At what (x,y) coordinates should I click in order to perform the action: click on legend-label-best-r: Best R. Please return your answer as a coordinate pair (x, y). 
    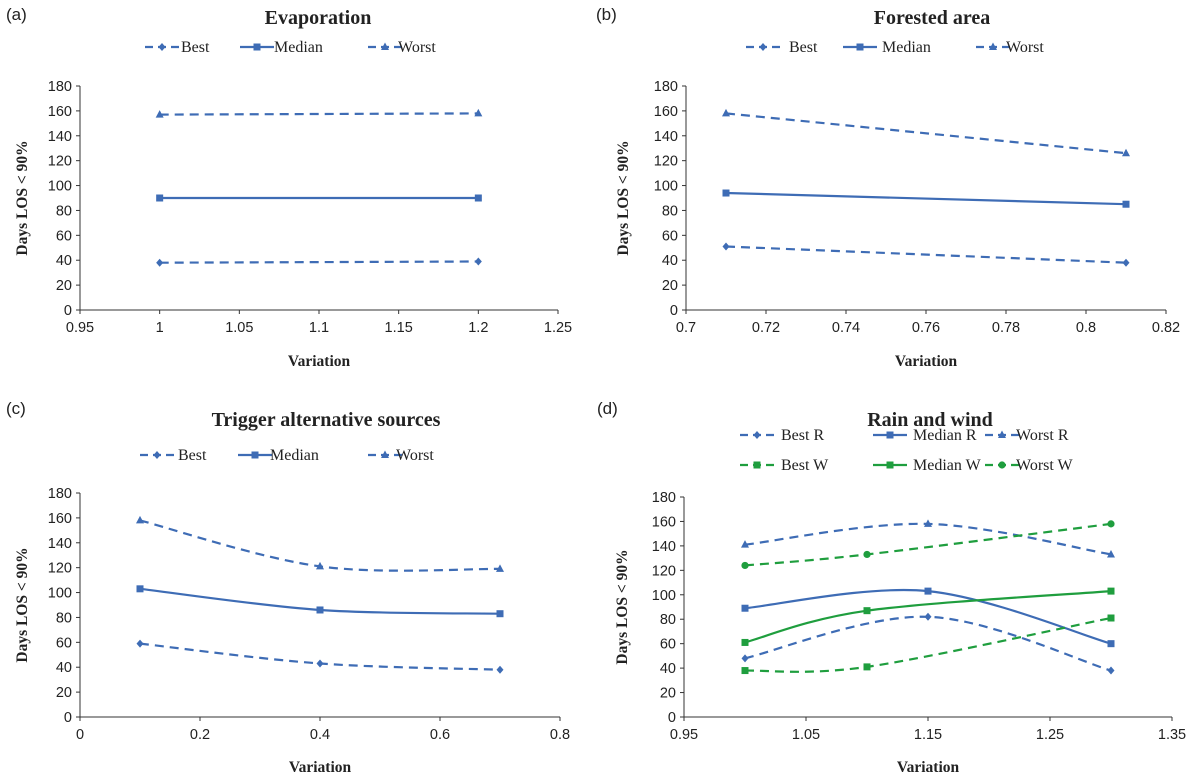
    Looking at the image, I should click on (802, 435).